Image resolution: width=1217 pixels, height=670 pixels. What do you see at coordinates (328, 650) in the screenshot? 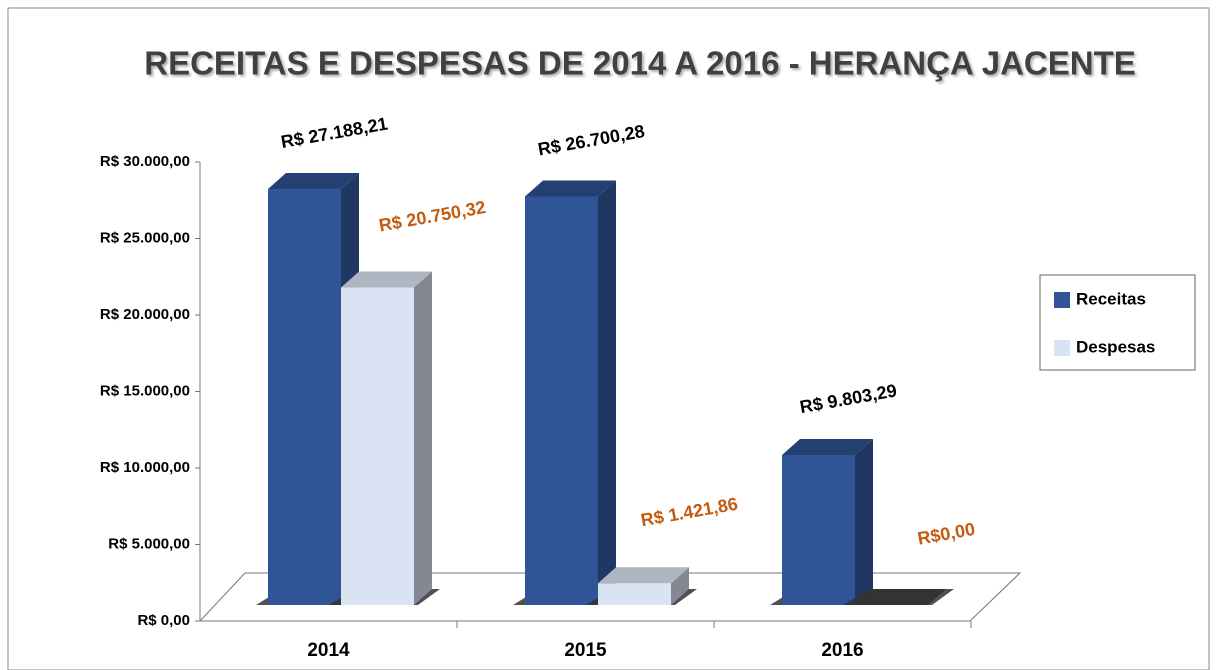
I see `x-tick-label: 2014` at bounding box center [328, 650].